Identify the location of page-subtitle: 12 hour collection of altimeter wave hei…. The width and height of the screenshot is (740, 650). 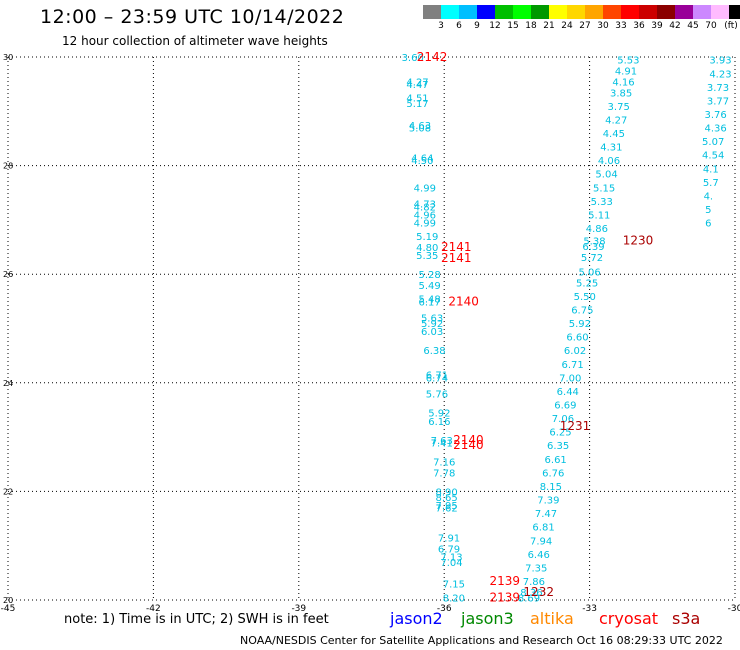
(195, 41).